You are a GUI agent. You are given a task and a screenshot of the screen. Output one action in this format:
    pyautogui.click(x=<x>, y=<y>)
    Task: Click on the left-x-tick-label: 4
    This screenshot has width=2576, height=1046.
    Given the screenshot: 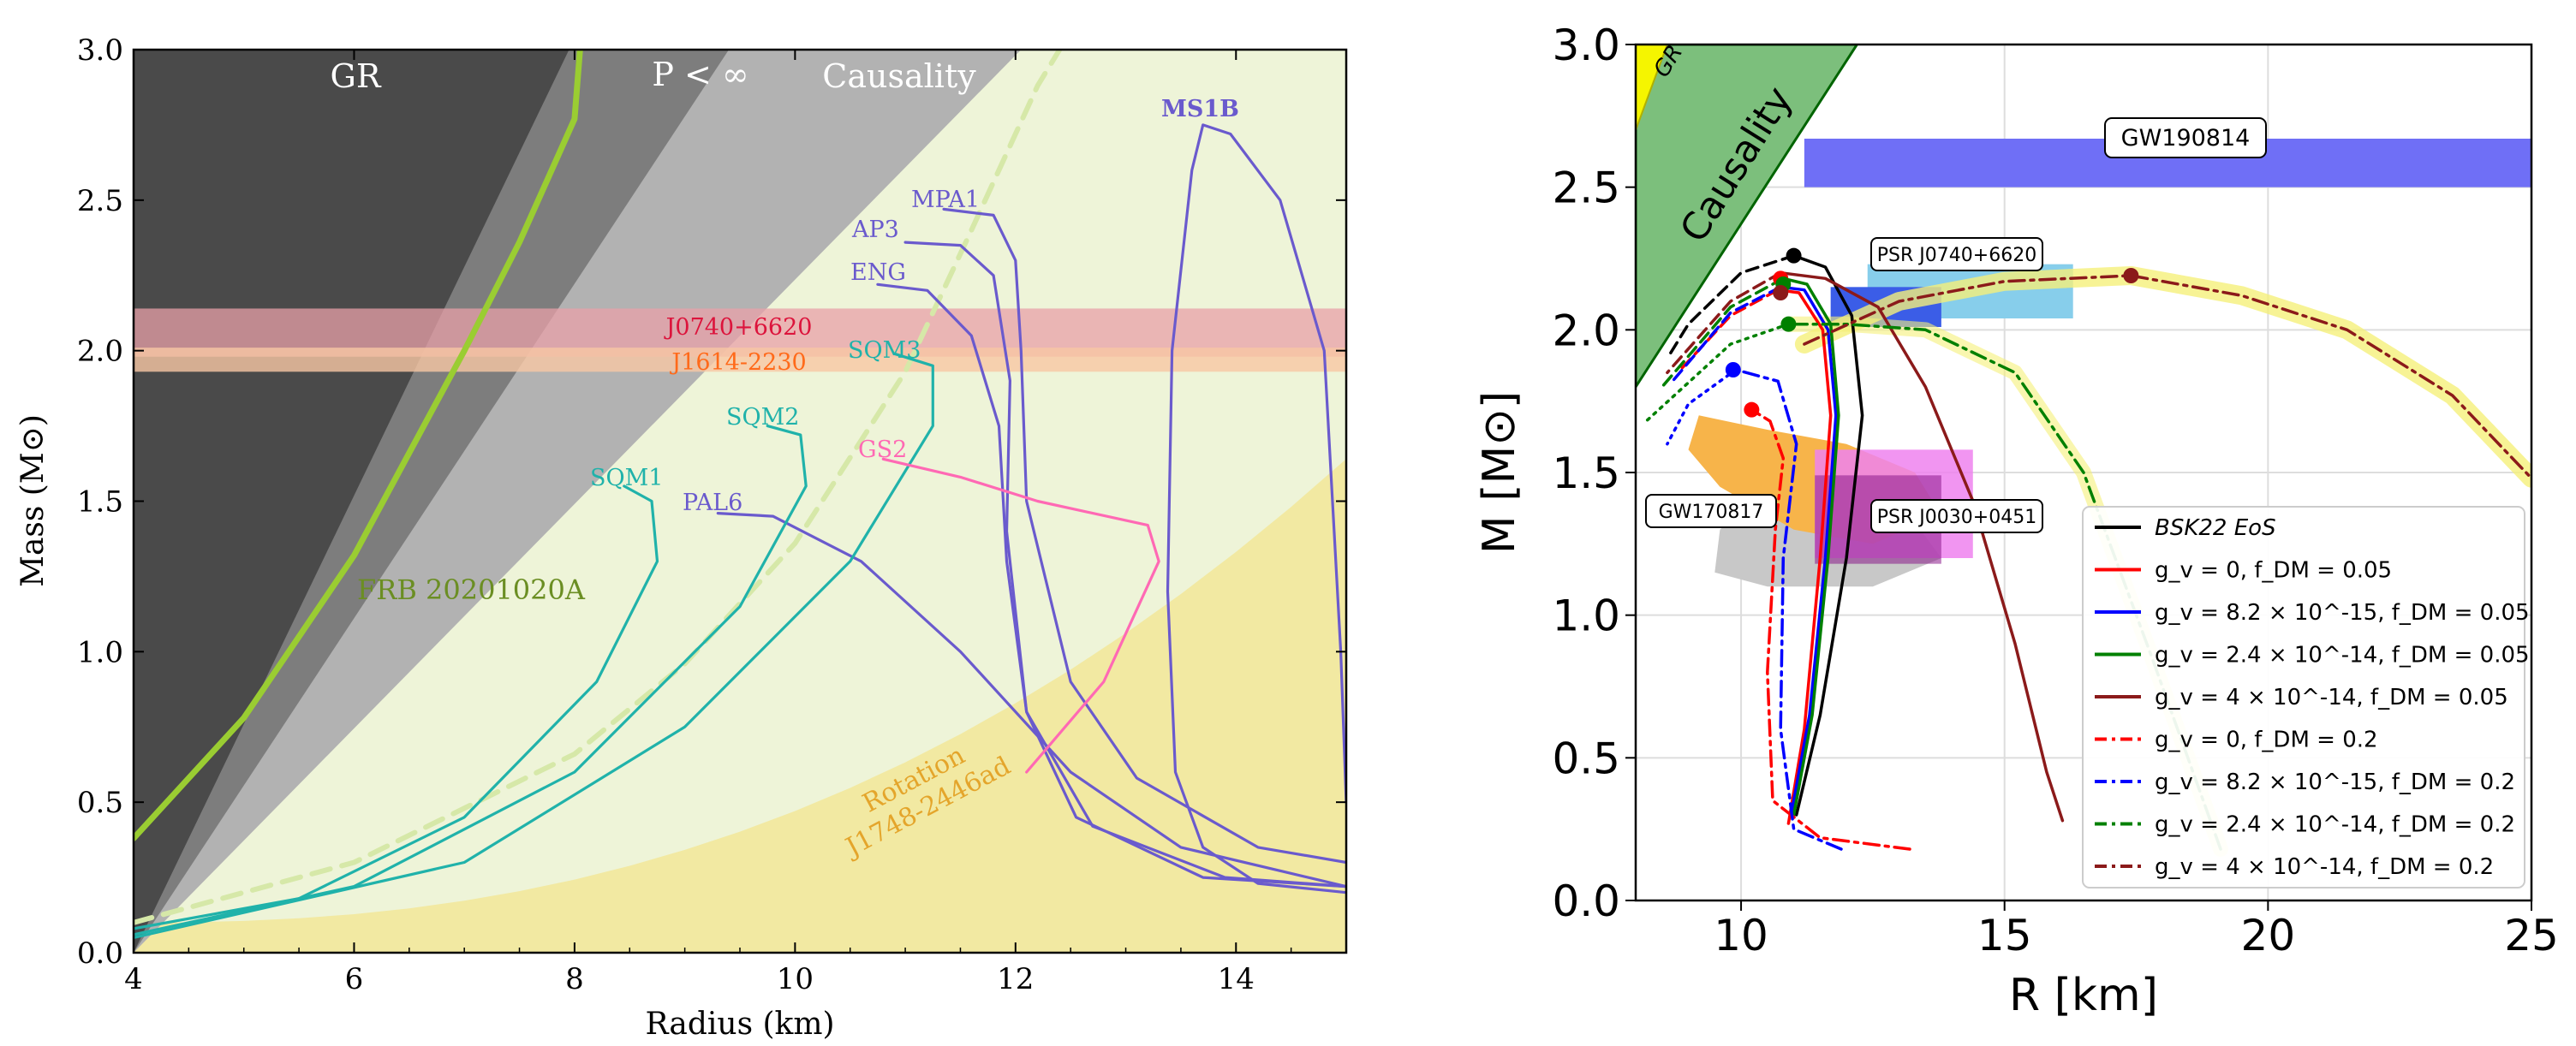 What is the action you would take?
    pyautogui.click(x=133, y=979)
    